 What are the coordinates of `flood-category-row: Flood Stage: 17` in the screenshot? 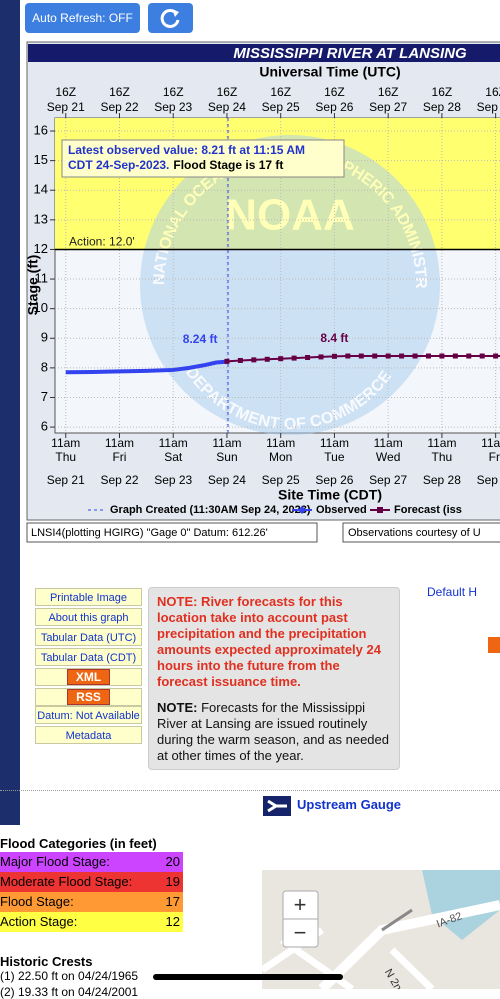 It's located at (91, 902).